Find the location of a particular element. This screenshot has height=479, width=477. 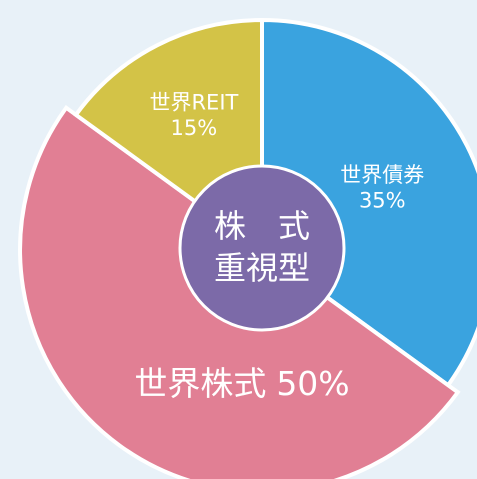

slice-label: 世界債券 35% is located at coordinates (382, 187).